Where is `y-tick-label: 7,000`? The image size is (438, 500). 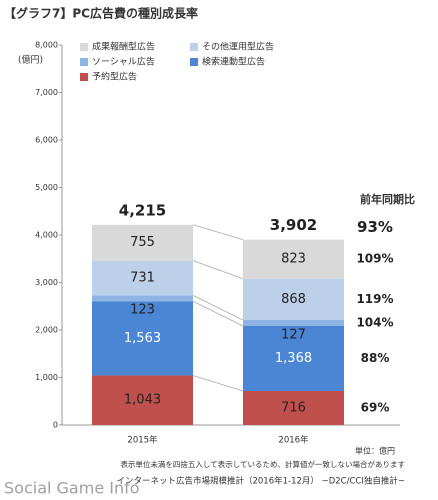
y-tick-label: 7,000 is located at coordinates (46, 92).